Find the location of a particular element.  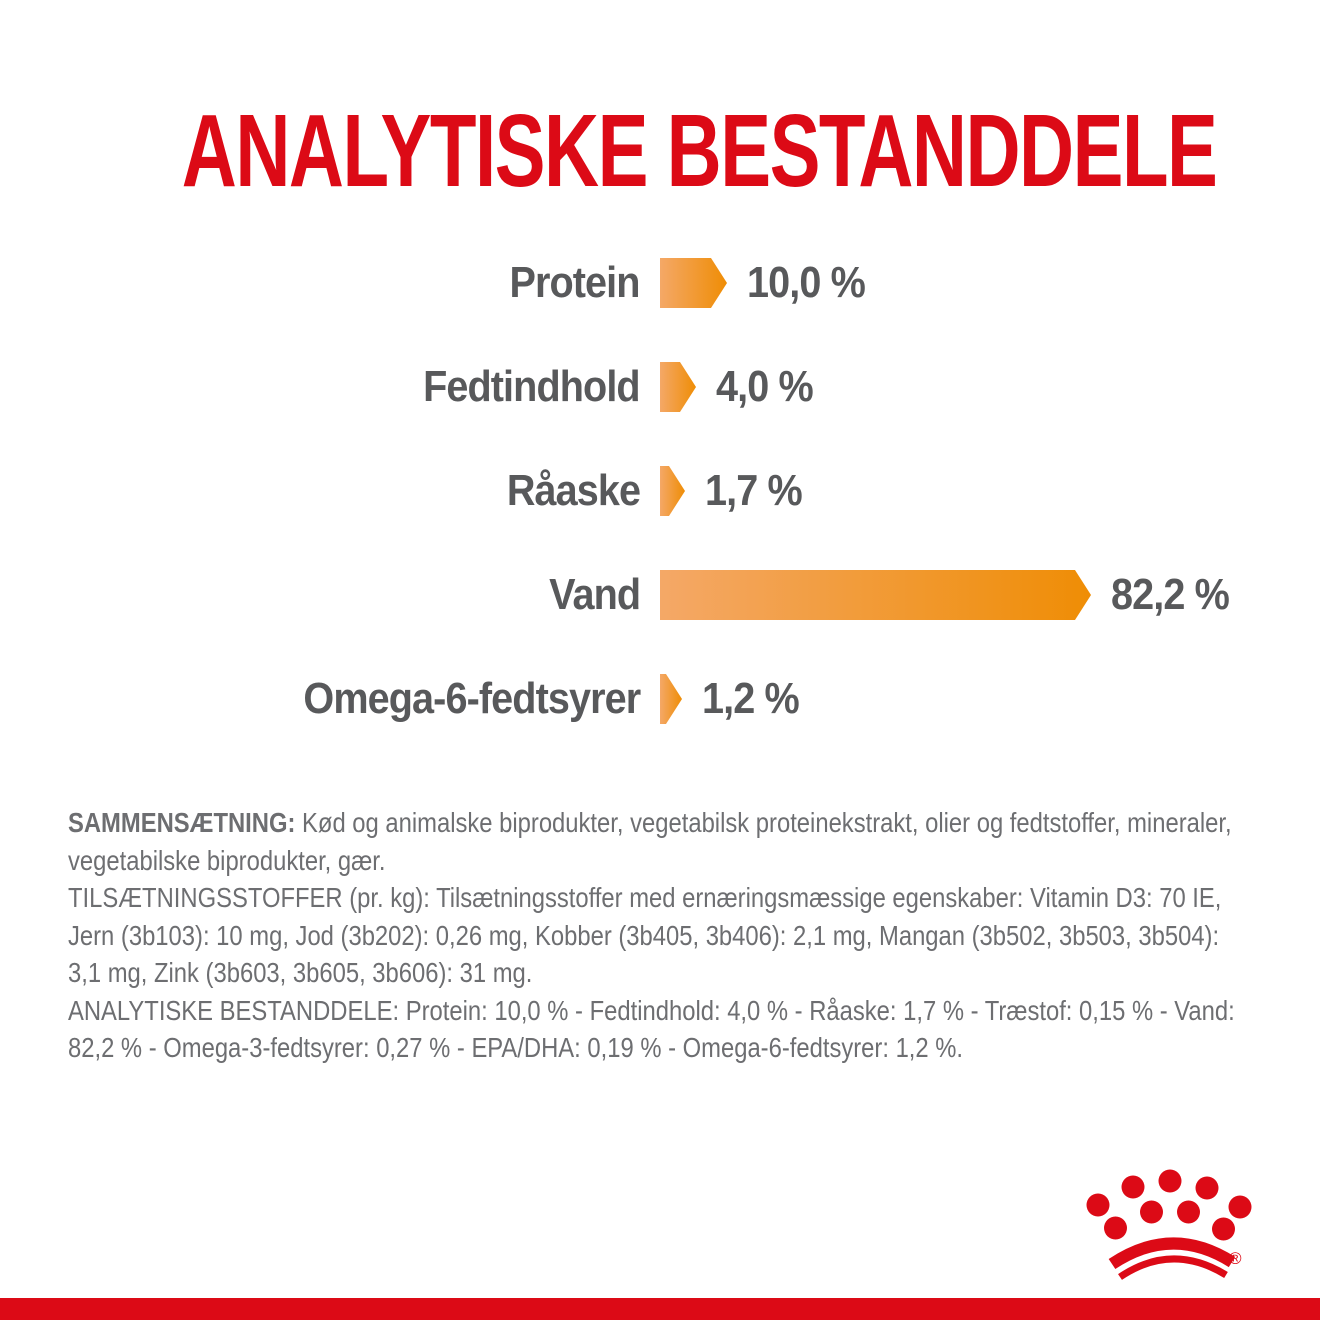

brand-footer-bar is located at coordinates (660, 1309).